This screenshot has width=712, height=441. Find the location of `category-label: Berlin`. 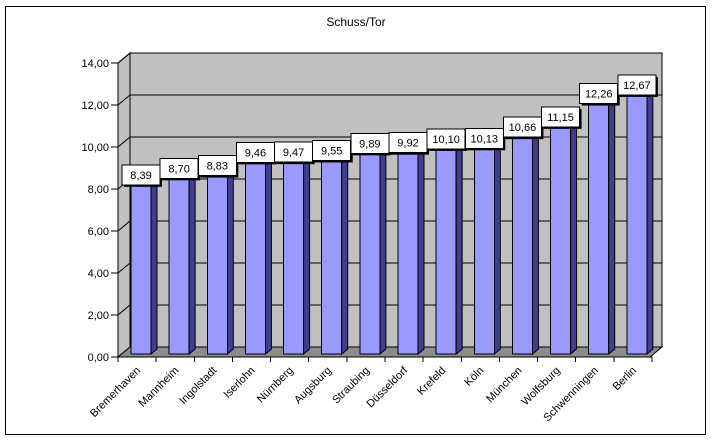

category-label: Berlin is located at coordinates (625, 379).